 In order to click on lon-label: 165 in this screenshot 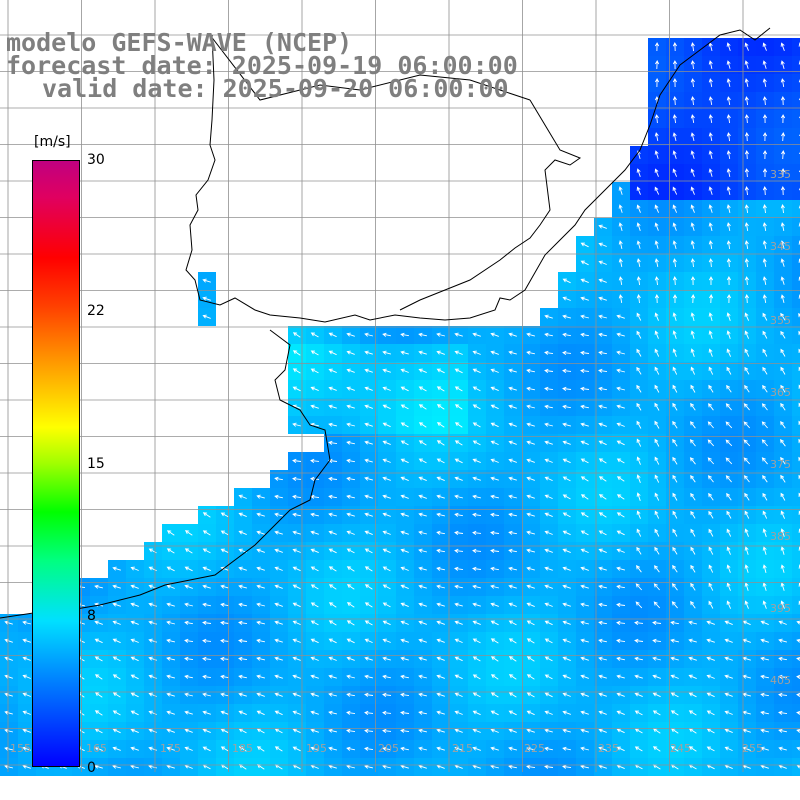, I will do `click(96, 748)`.